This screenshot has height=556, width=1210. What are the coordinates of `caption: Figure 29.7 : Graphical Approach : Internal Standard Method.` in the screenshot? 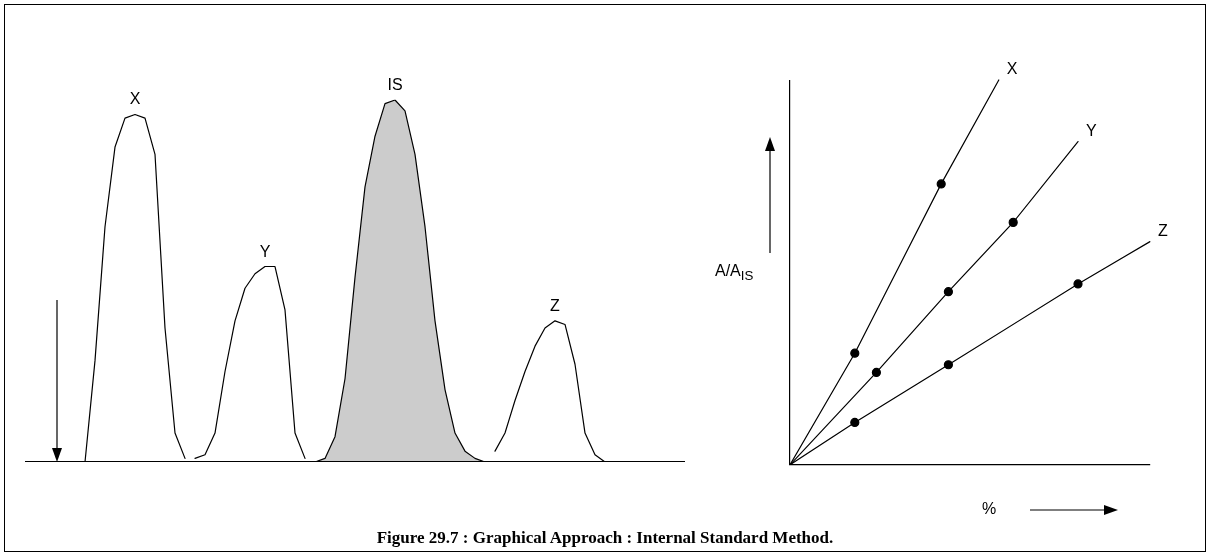 It's located at (605, 538).